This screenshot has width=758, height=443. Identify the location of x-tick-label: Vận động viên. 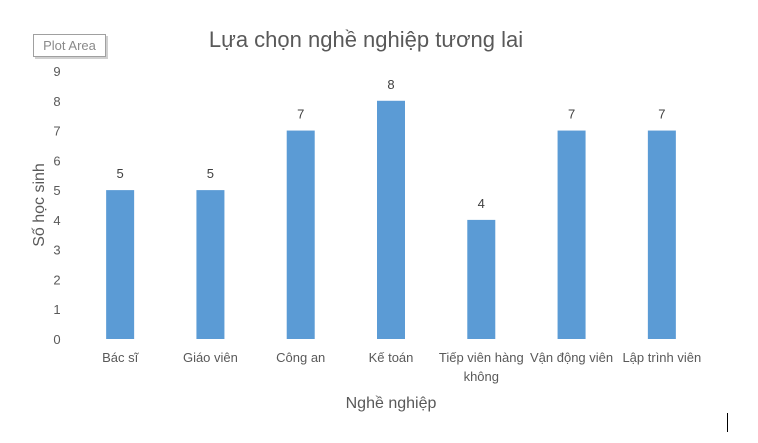
(571, 357).